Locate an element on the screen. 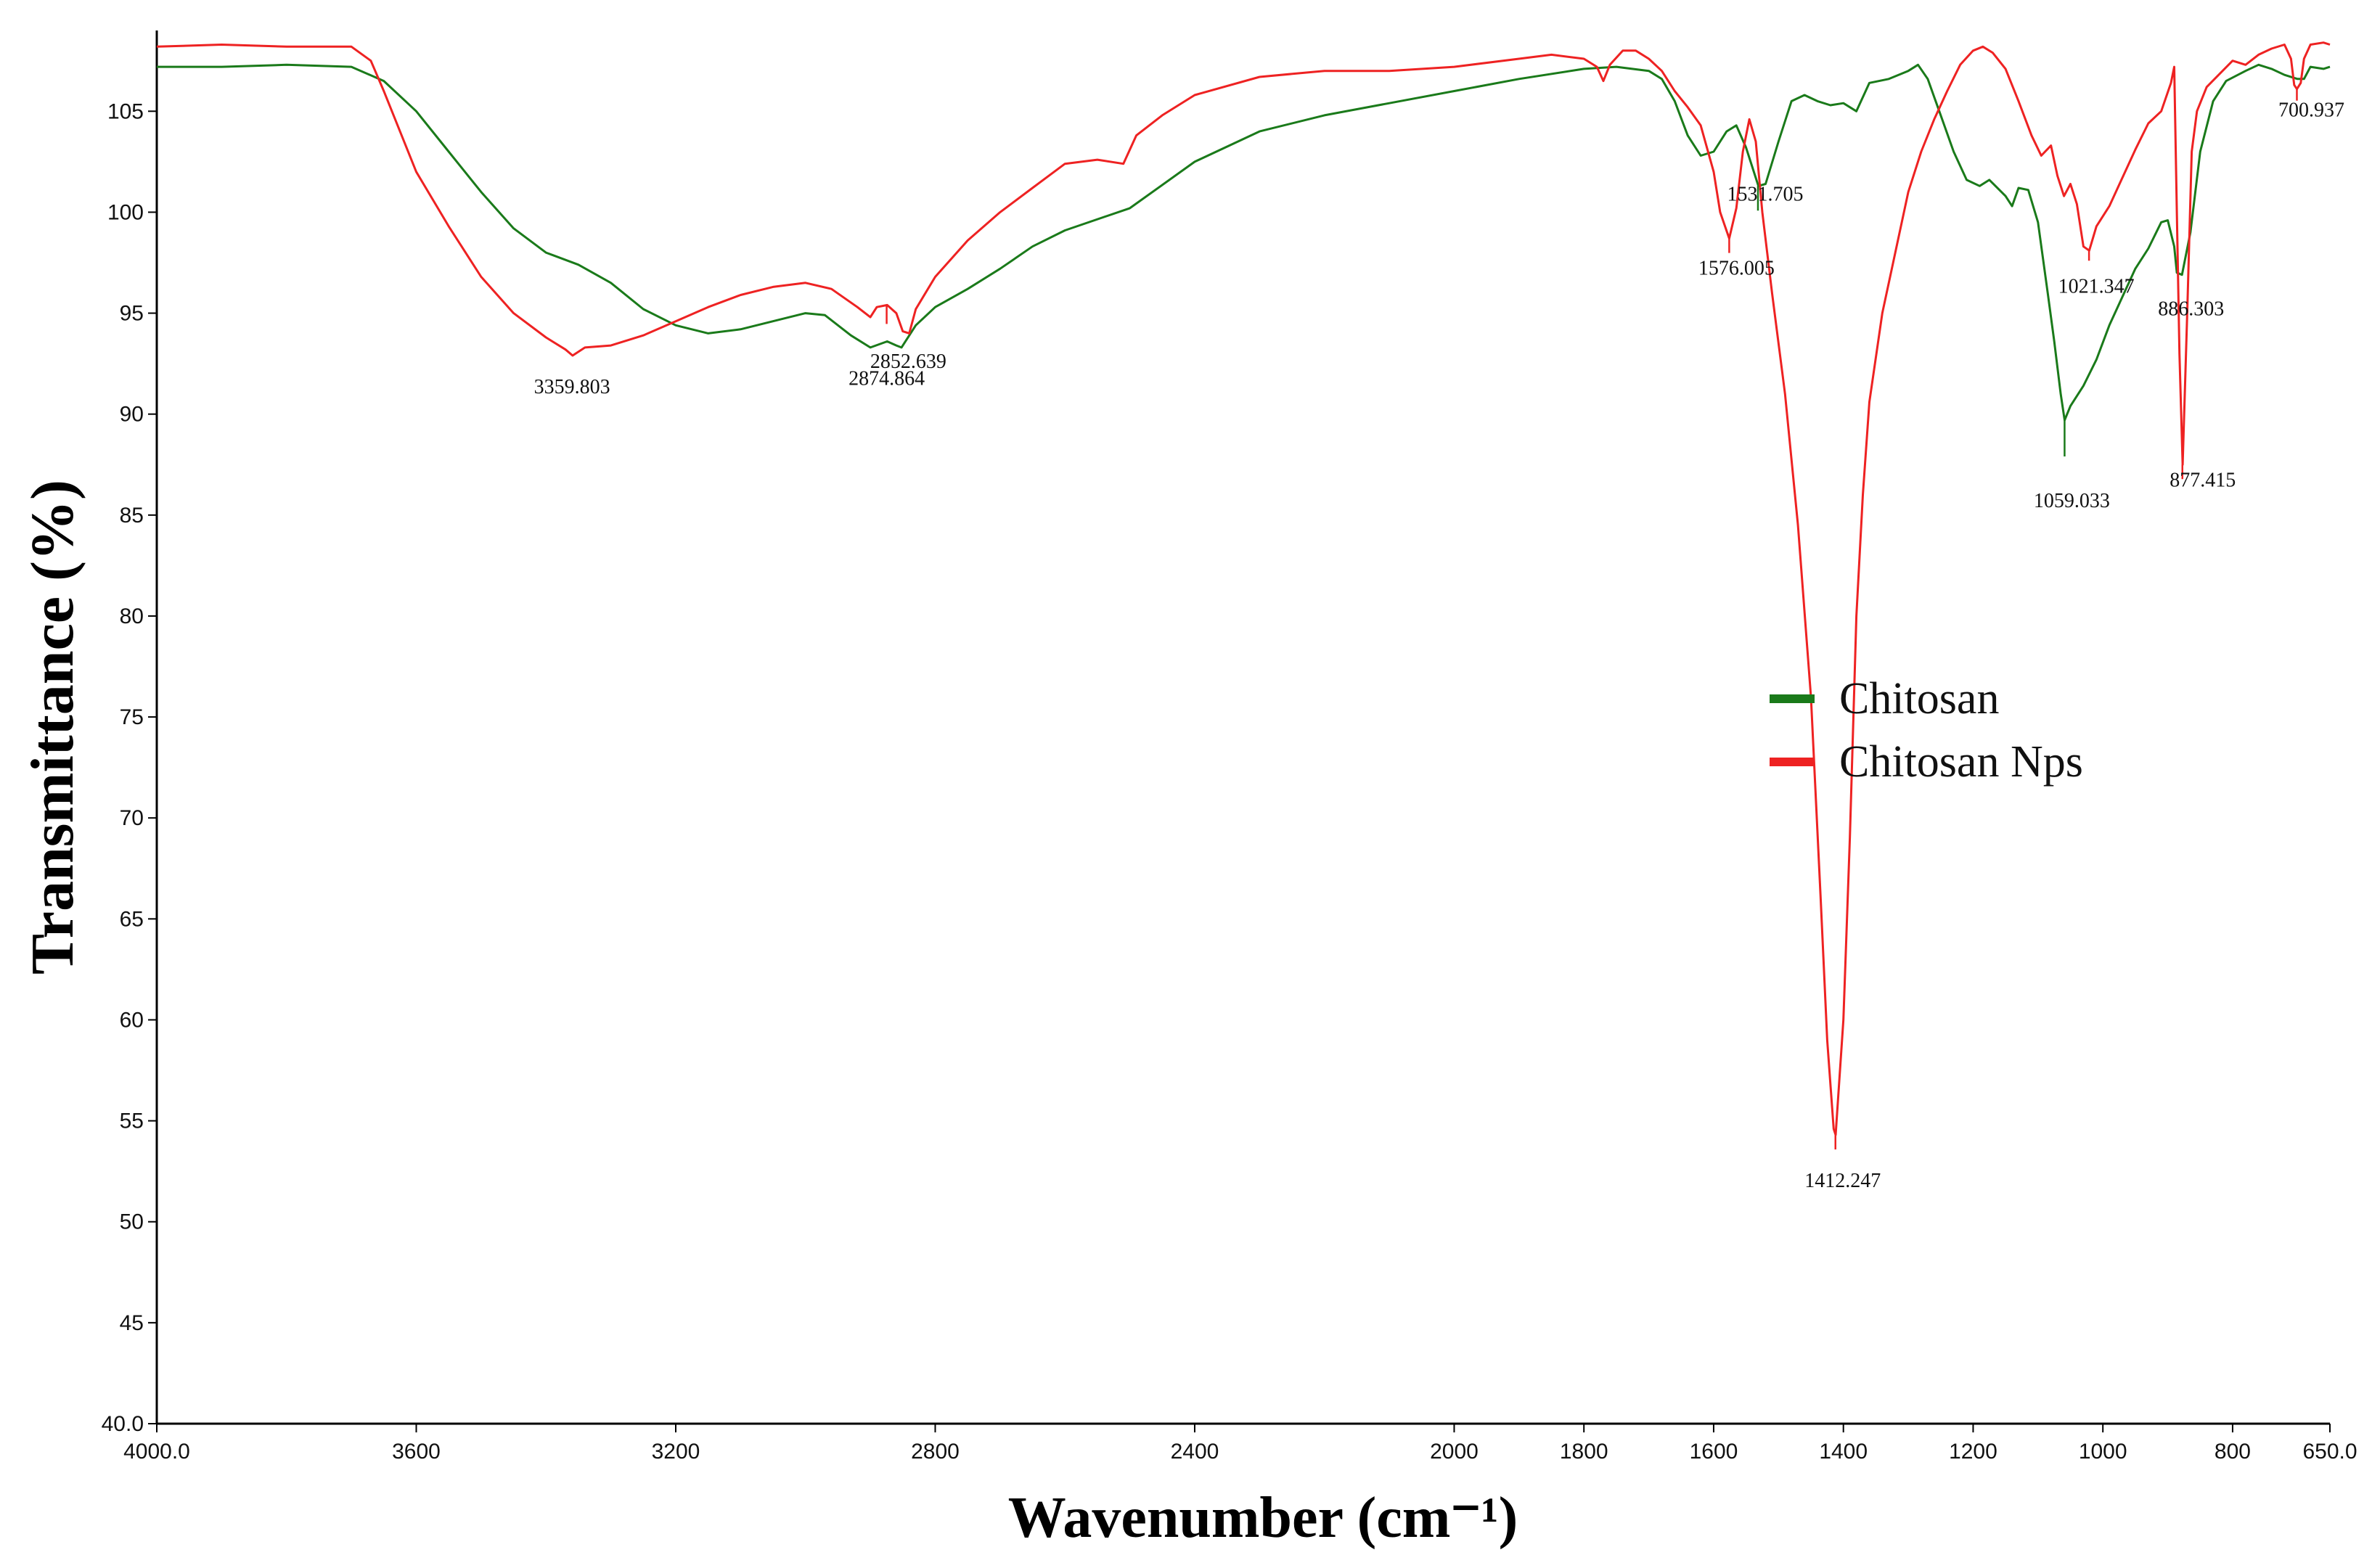 This screenshot has width=2380, height=1563. x-axis-title: Wavenumber (cm⁻¹) is located at coordinates (1263, 1518).